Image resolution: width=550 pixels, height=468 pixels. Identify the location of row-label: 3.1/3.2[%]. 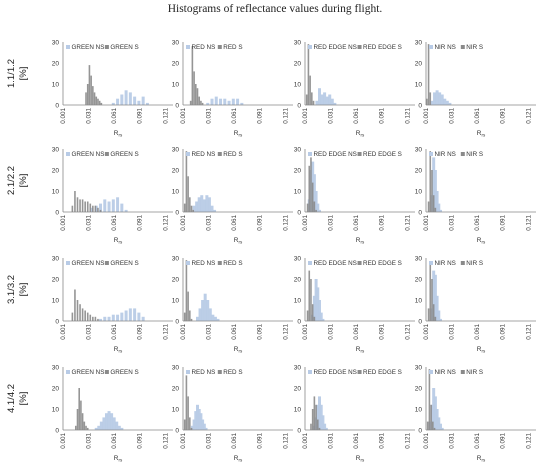
(17, 289).